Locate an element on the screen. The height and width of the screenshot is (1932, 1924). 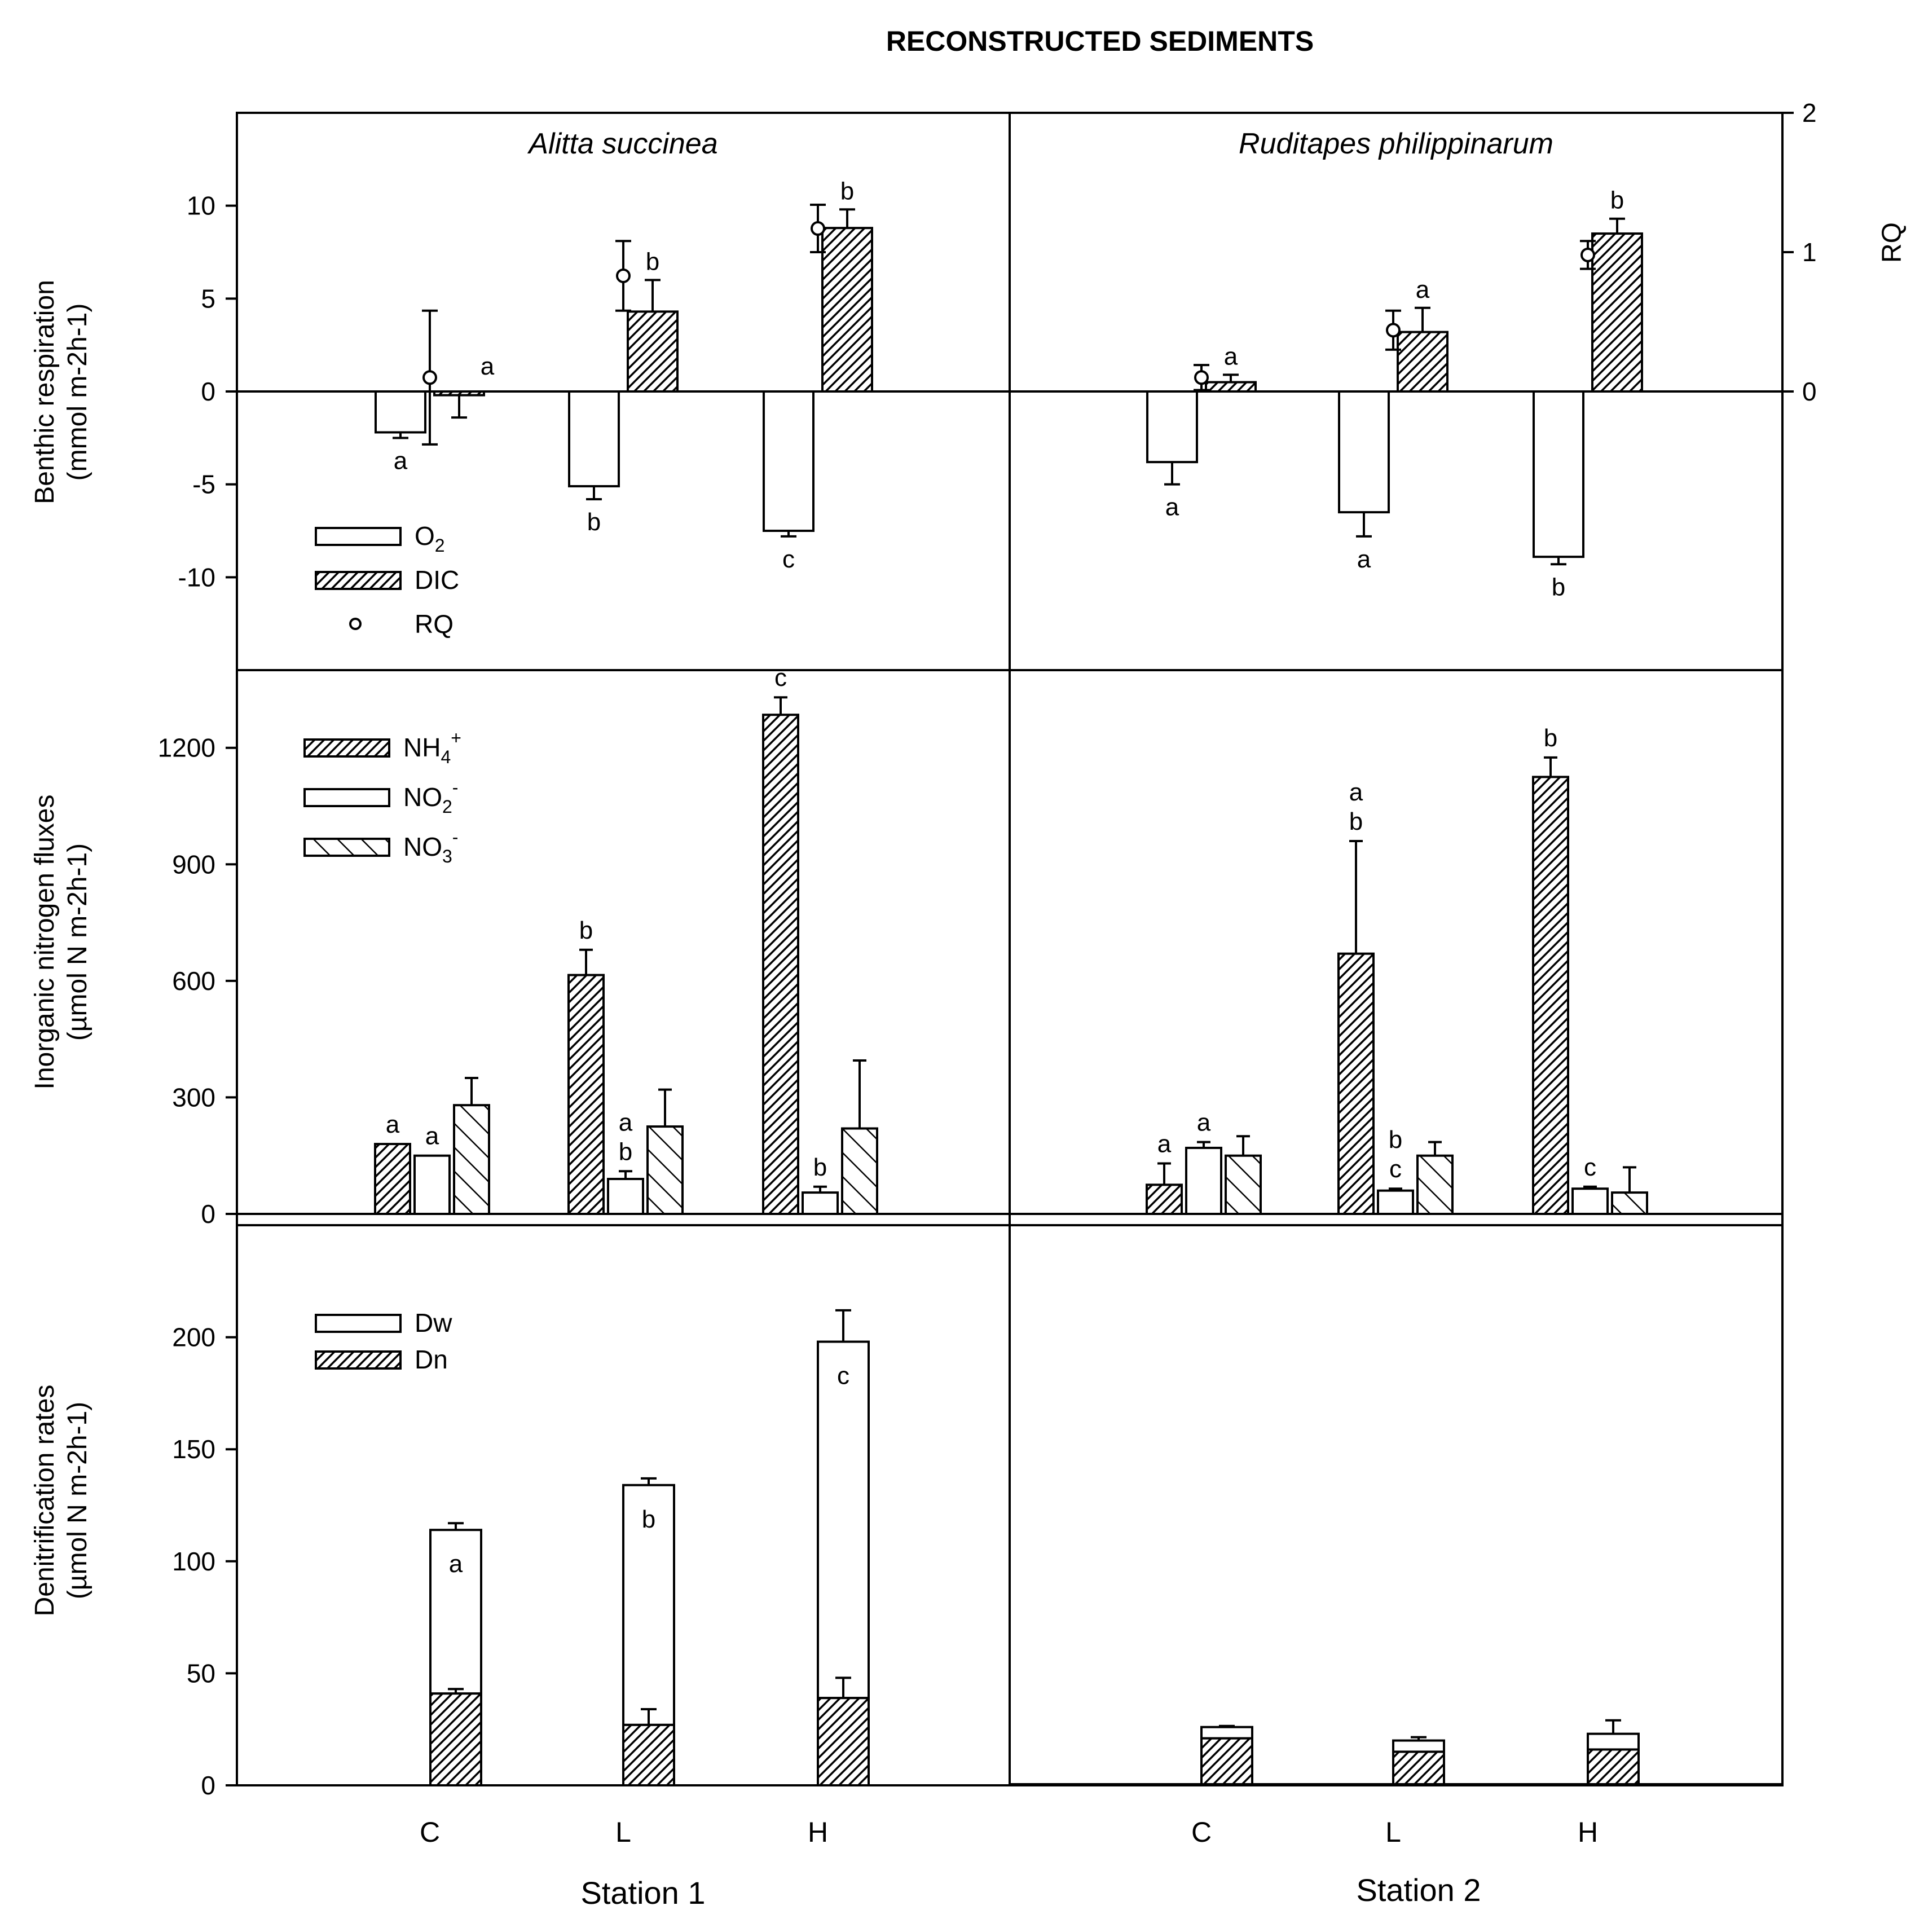
y-tick-label: 900 is located at coordinates (193, 864).